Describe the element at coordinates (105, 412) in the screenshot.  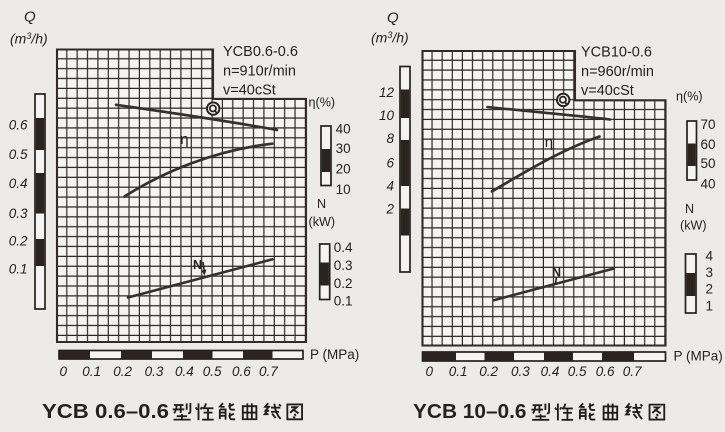
I see `svg-text: YCB 0.6–0.6` at that location.